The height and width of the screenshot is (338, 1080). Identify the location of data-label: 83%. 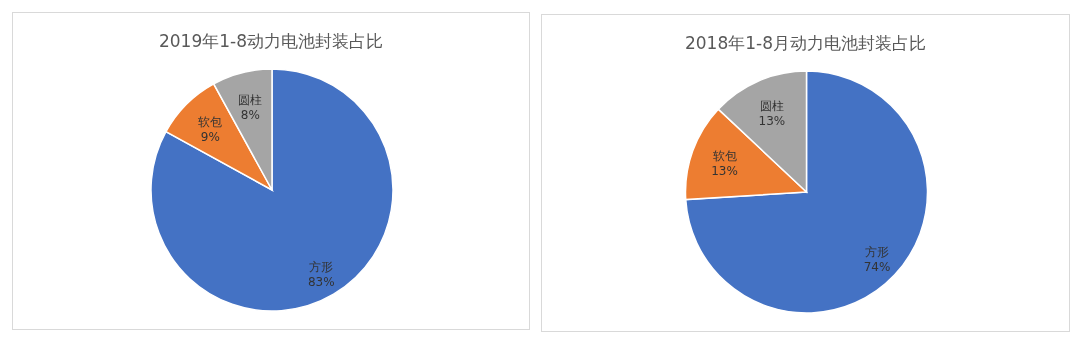
(321, 282).